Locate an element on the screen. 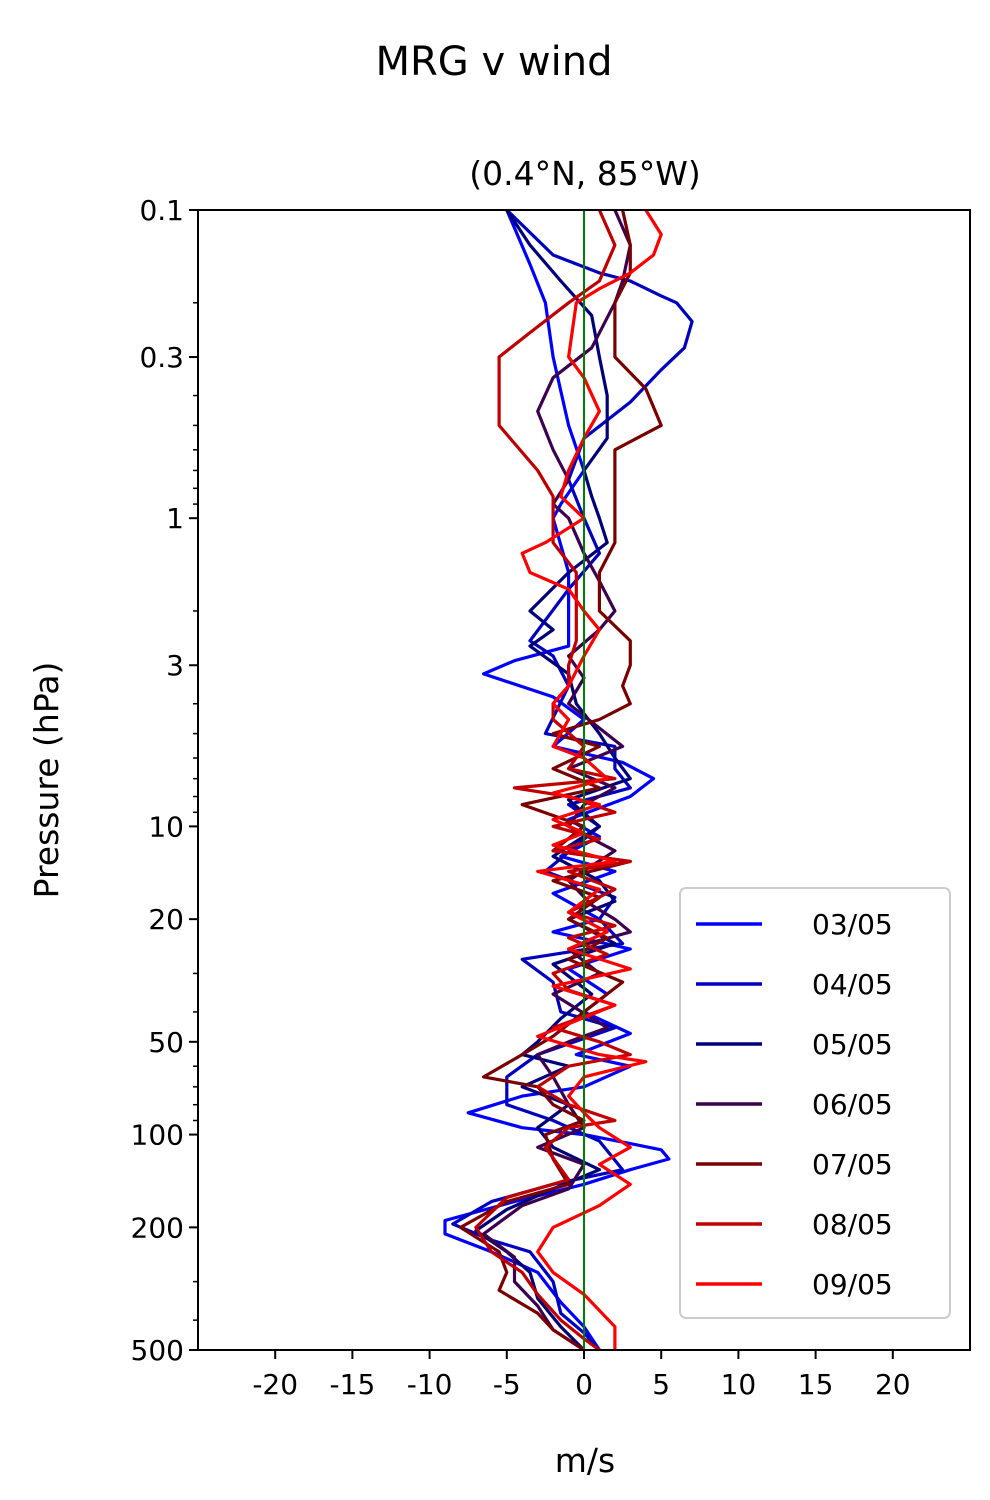 Image resolution: width=990 pixels, height=1500 pixels. legend-box is located at coordinates (815, 1103).